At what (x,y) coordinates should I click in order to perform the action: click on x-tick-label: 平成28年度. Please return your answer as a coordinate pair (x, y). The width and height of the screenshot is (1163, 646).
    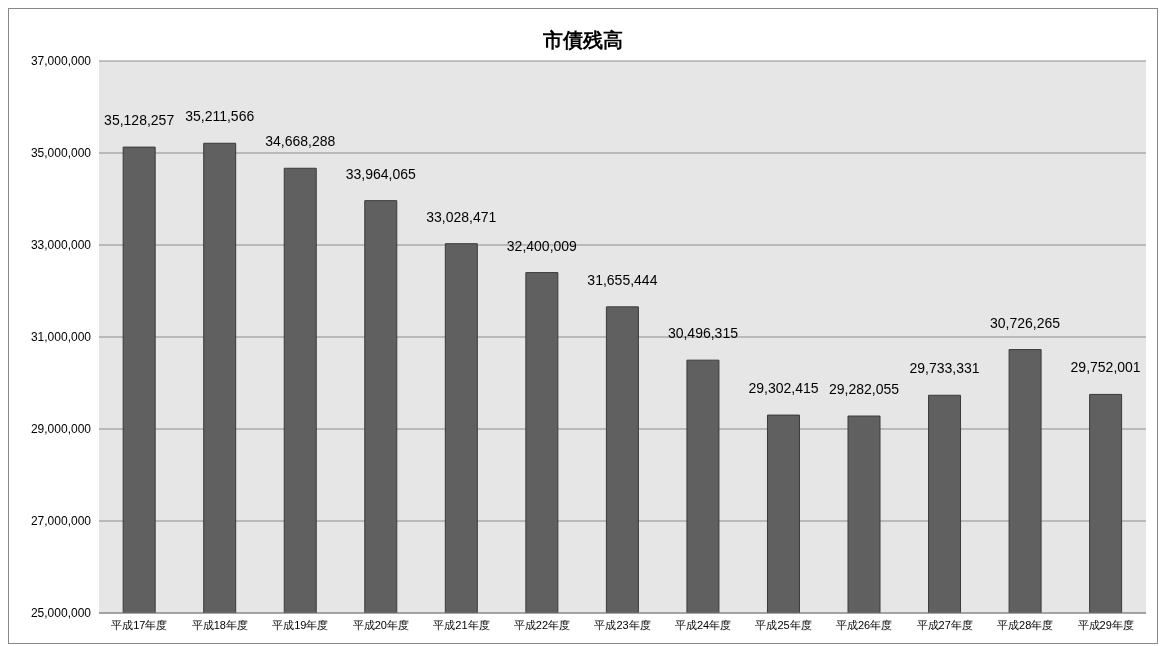
    Looking at the image, I should click on (1025, 624).